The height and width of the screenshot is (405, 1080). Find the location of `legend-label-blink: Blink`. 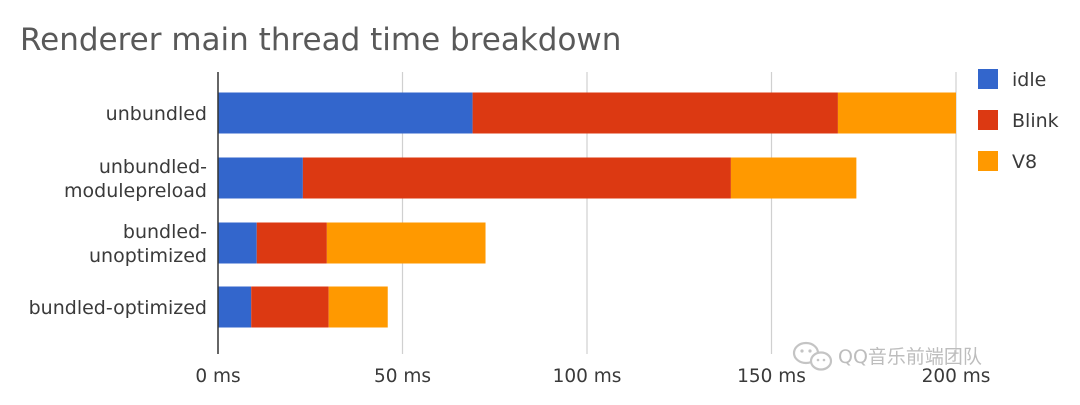

legend-label-blink: Blink is located at coordinates (1035, 121).